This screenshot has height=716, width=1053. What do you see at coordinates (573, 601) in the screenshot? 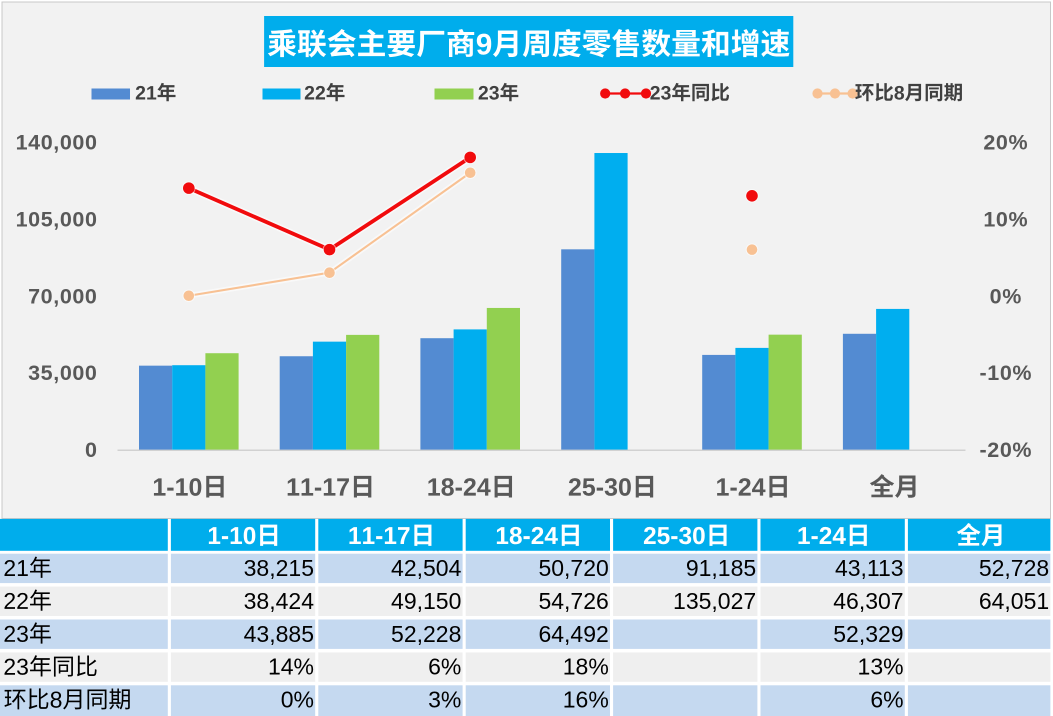
I see `svg-text: 54,726` at bounding box center [573, 601].